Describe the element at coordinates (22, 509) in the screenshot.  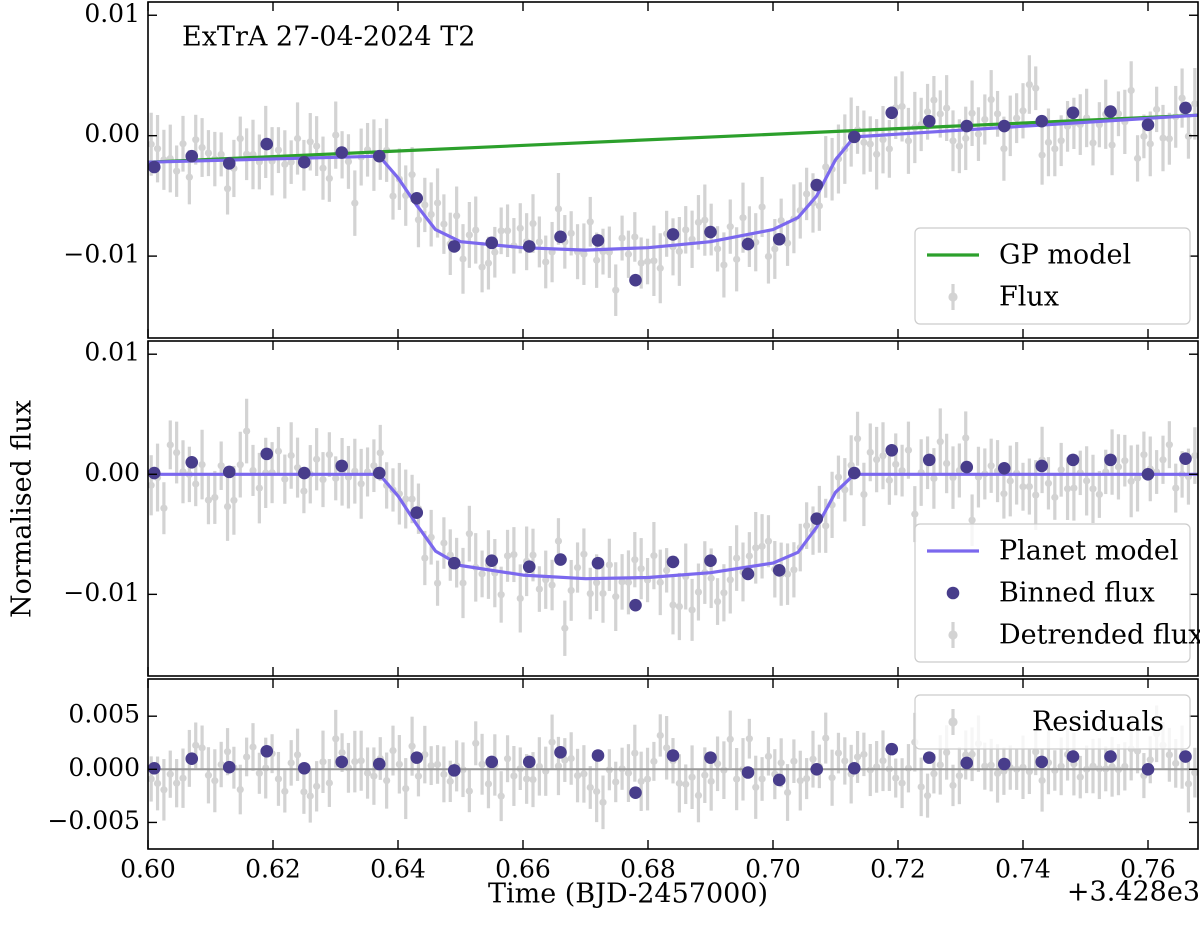
I see `y-axis-label: Normalised flux` at that location.